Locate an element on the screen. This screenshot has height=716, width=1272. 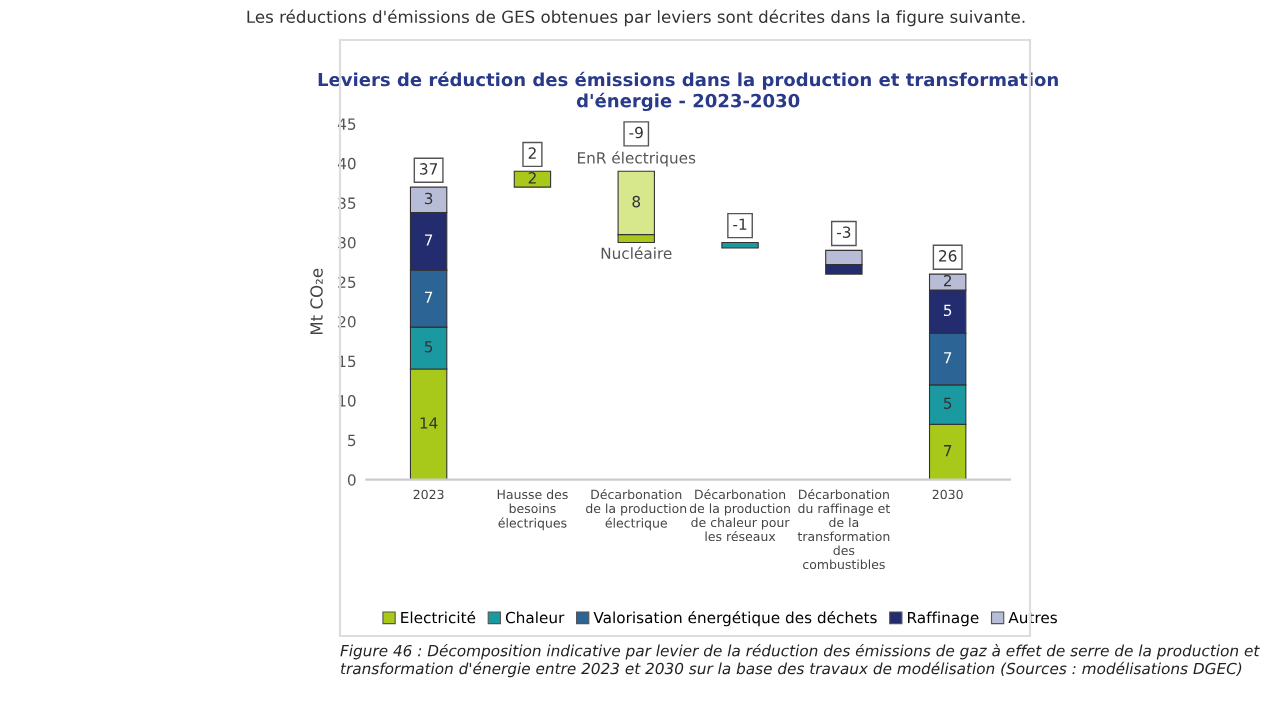
text: Les réductions d'émissions de GES obtenues par leviers sont décrites dans la figure suivante. is located at coordinates (636, 18).